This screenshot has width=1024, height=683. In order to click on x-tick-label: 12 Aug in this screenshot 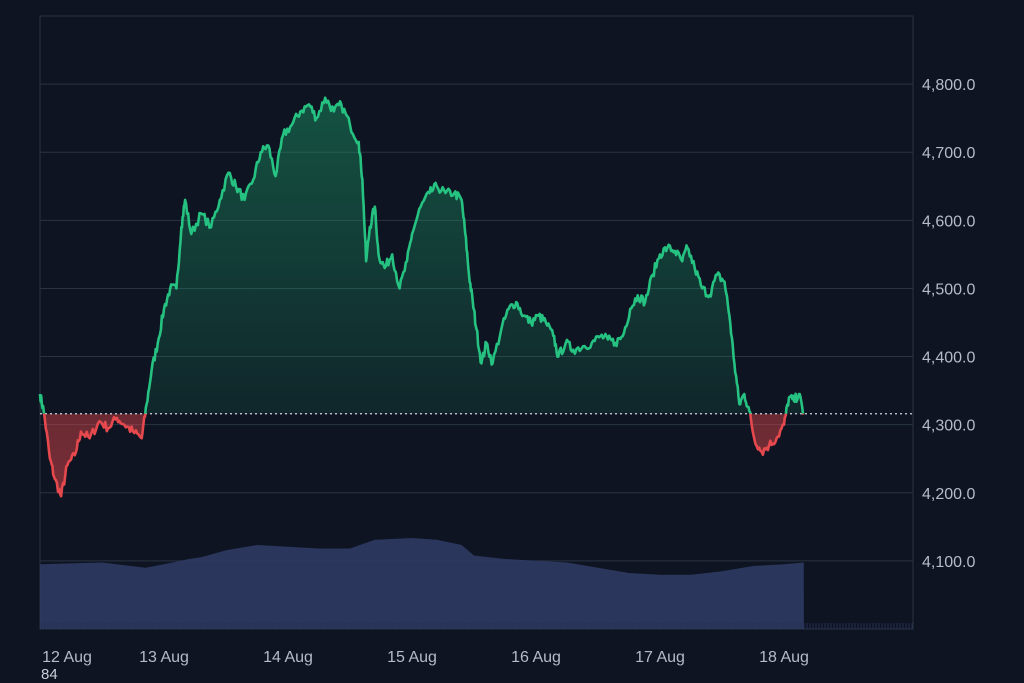, I will do `click(67, 657)`.